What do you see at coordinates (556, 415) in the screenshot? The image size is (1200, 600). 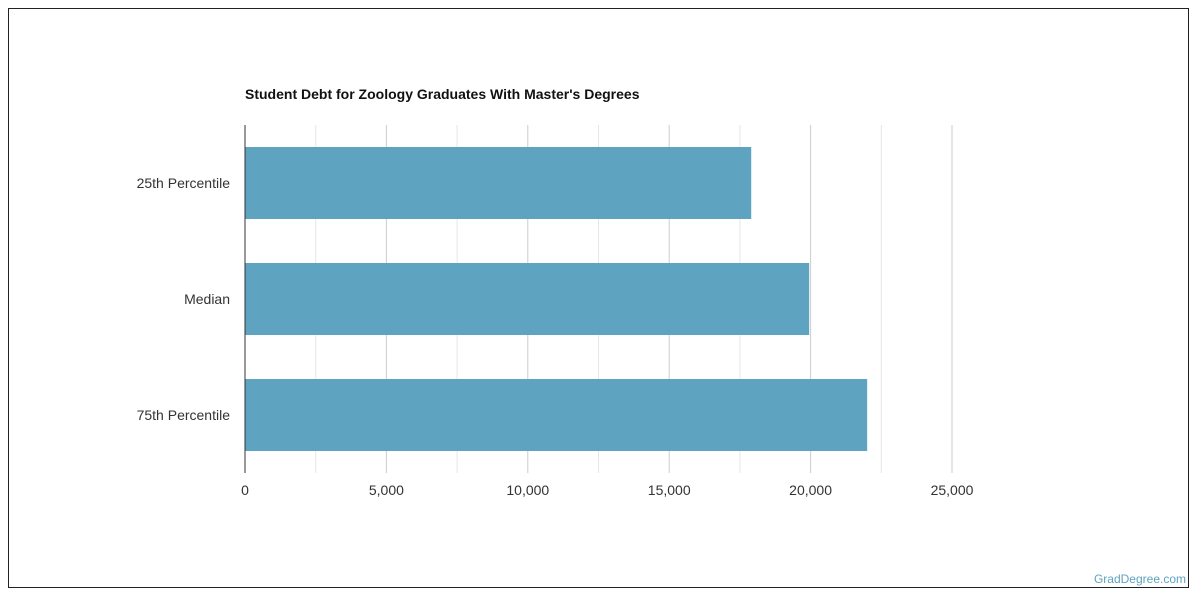 I see `bar-75th-percentile` at bounding box center [556, 415].